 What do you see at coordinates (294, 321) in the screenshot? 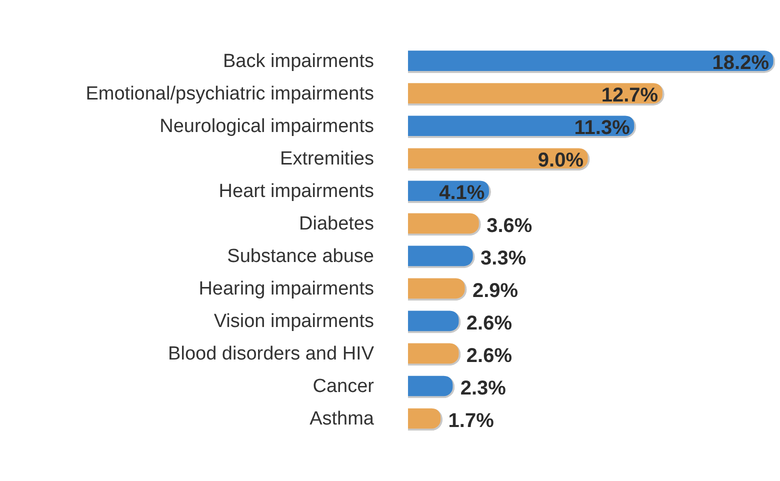
I see `y-tick-label: Vision impairments` at bounding box center [294, 321].